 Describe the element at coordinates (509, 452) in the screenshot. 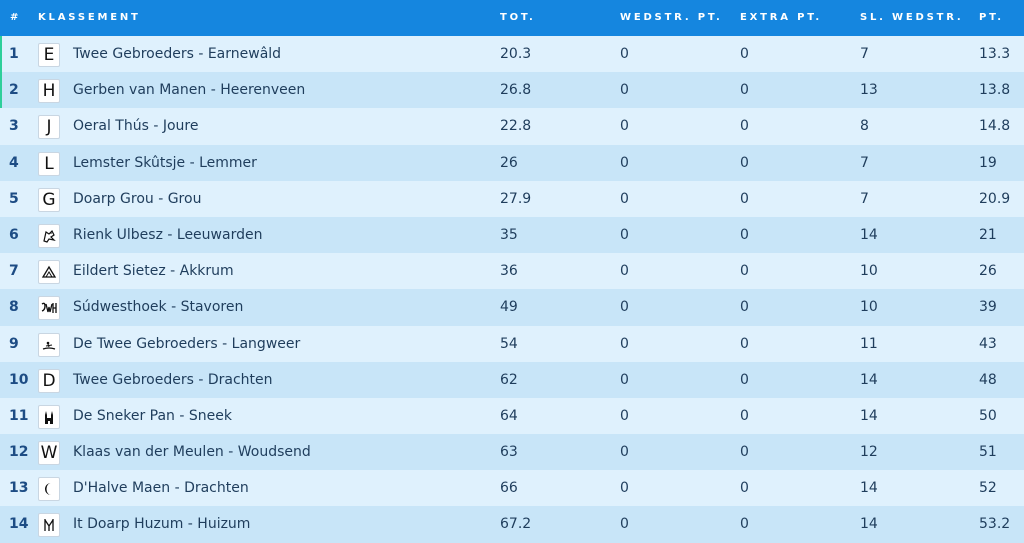

I see `tot-cell: 63` at that location.